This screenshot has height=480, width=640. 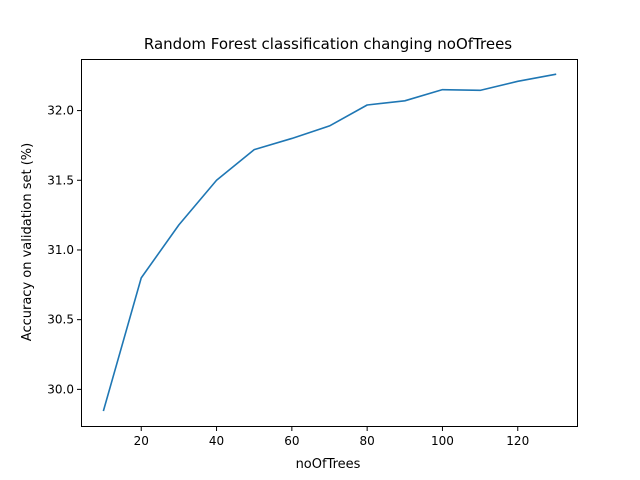 What do you see at coordinates (60, 320) in the screenshot?
I see `y-tick-label: 30.5` at bounding box center [60, 320].